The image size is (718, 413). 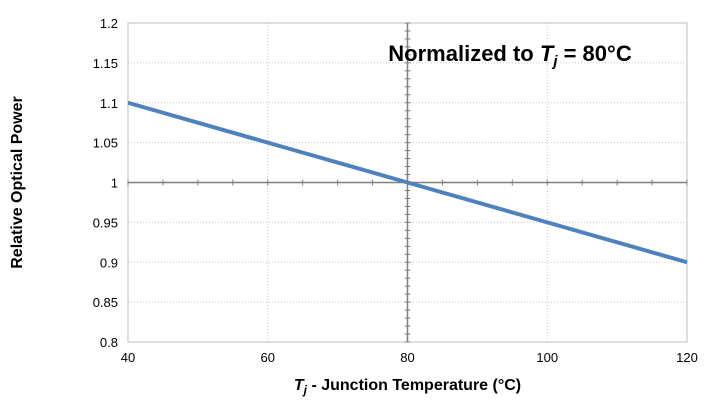 What do you see at coordinates (268, 357) in the screenshot?
I see `x-tick-label-1: 60` at bounding box center [268, 357].